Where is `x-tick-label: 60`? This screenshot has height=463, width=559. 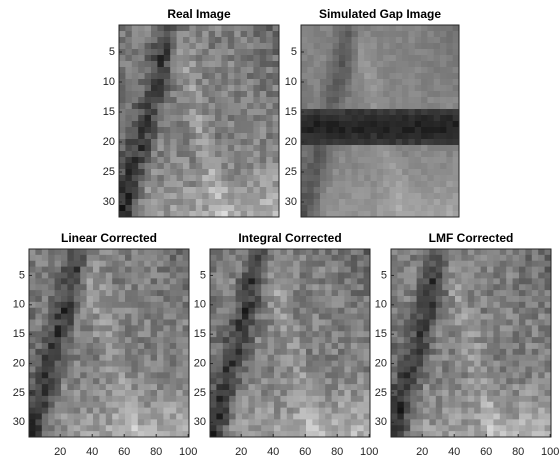
x-tick-label: 60 is located at coordinates (486, 452).